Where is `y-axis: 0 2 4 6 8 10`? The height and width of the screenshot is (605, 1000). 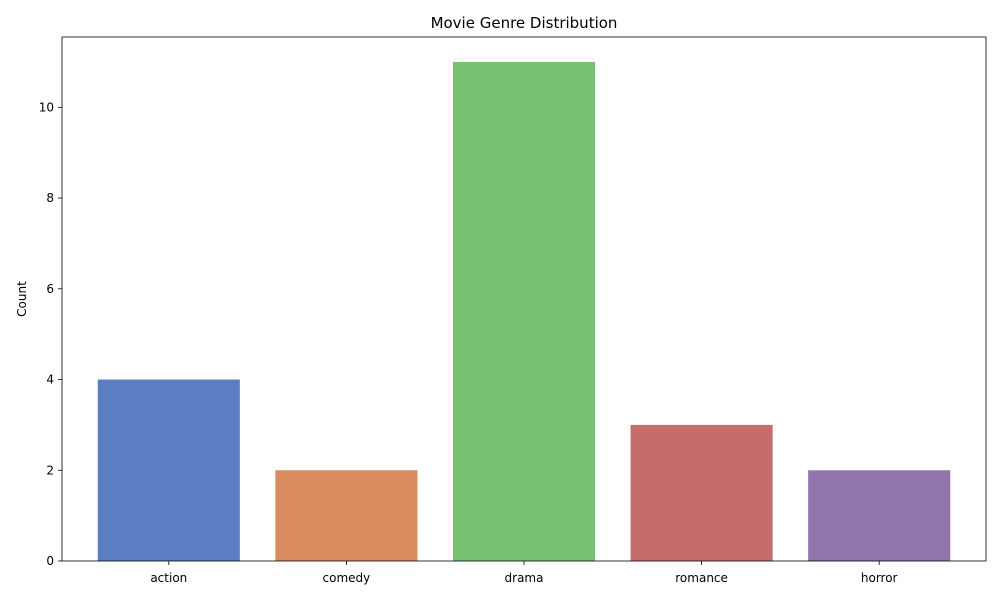
y-axis: 0 2 4 6 8 10 is located at coordinates (50, 334).